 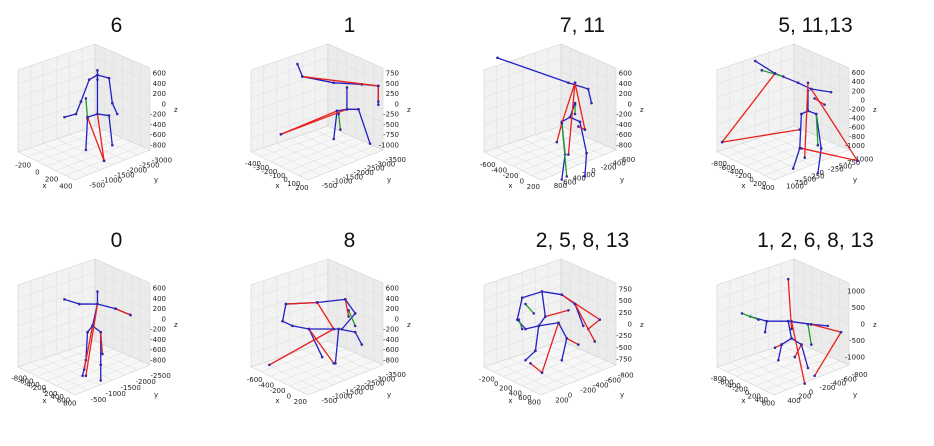 I want to click on y-tick-label: 250, so click(x=817, y=176).